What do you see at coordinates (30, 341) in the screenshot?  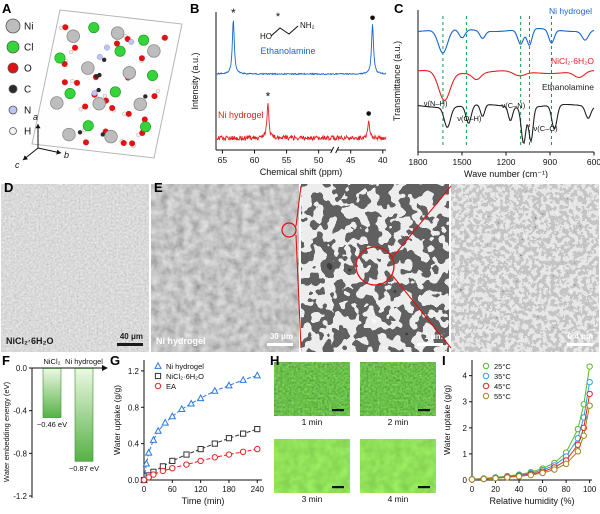 I see `sem-caption-nicl2: NiCl₂·6H₂O` at bounding box center [30, 341].